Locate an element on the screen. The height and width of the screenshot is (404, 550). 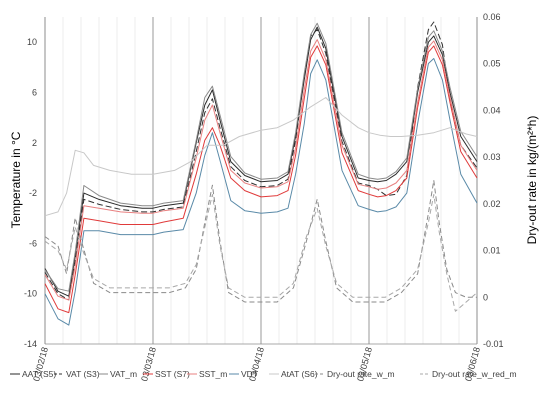
legend-label: SST (S7) is located at coordinates (172, 374).